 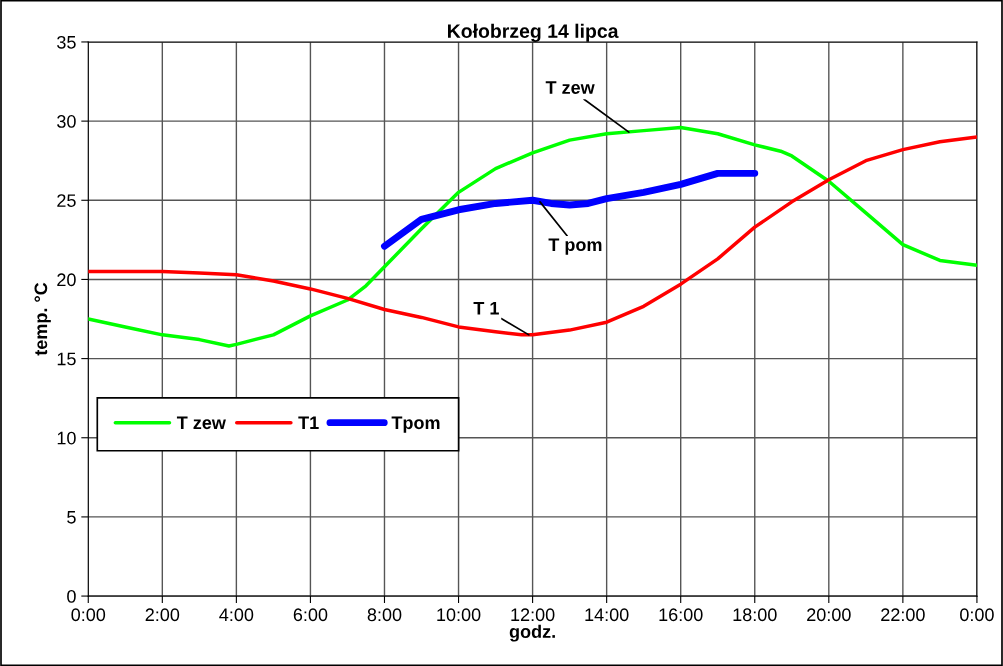 I want to click on legend-label: Tpom, so click(x=415, y=424).